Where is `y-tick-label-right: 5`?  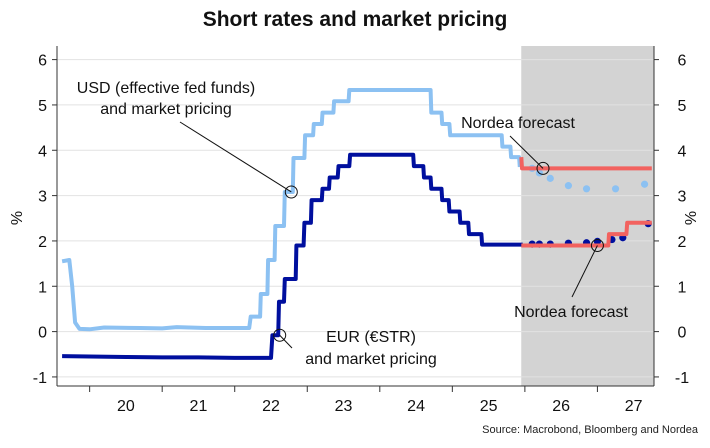 y-tick-label-right: 5 is located at coordinates (682, 106).